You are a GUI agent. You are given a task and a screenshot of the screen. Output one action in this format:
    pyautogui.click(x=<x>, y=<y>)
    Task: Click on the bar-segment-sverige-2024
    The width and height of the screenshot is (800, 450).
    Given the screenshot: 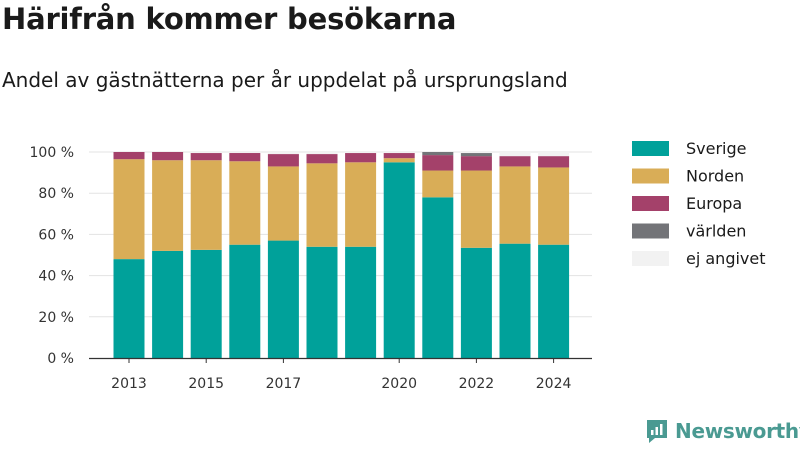 What is the action you would take?
    pyautogui.click(x=554, y=301)
    